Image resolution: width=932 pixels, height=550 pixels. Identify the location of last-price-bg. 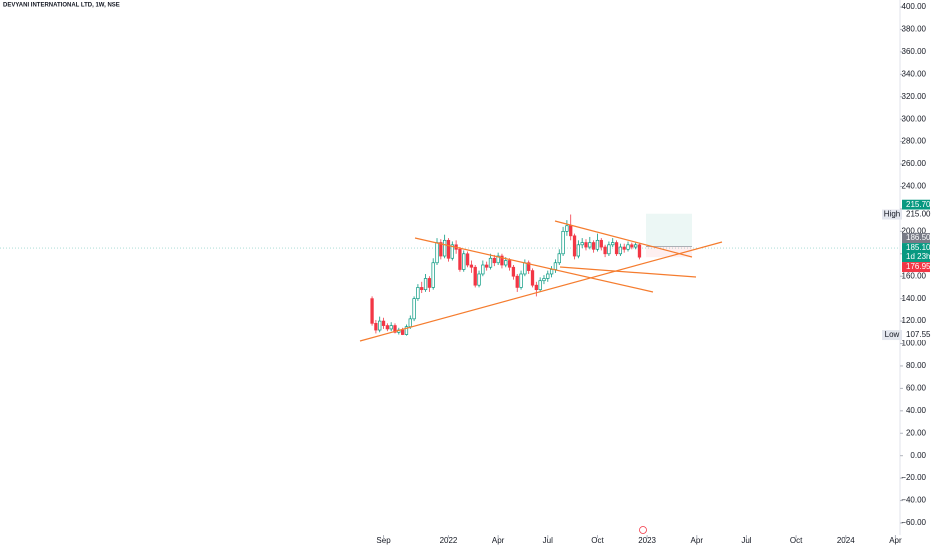
(916, 253).